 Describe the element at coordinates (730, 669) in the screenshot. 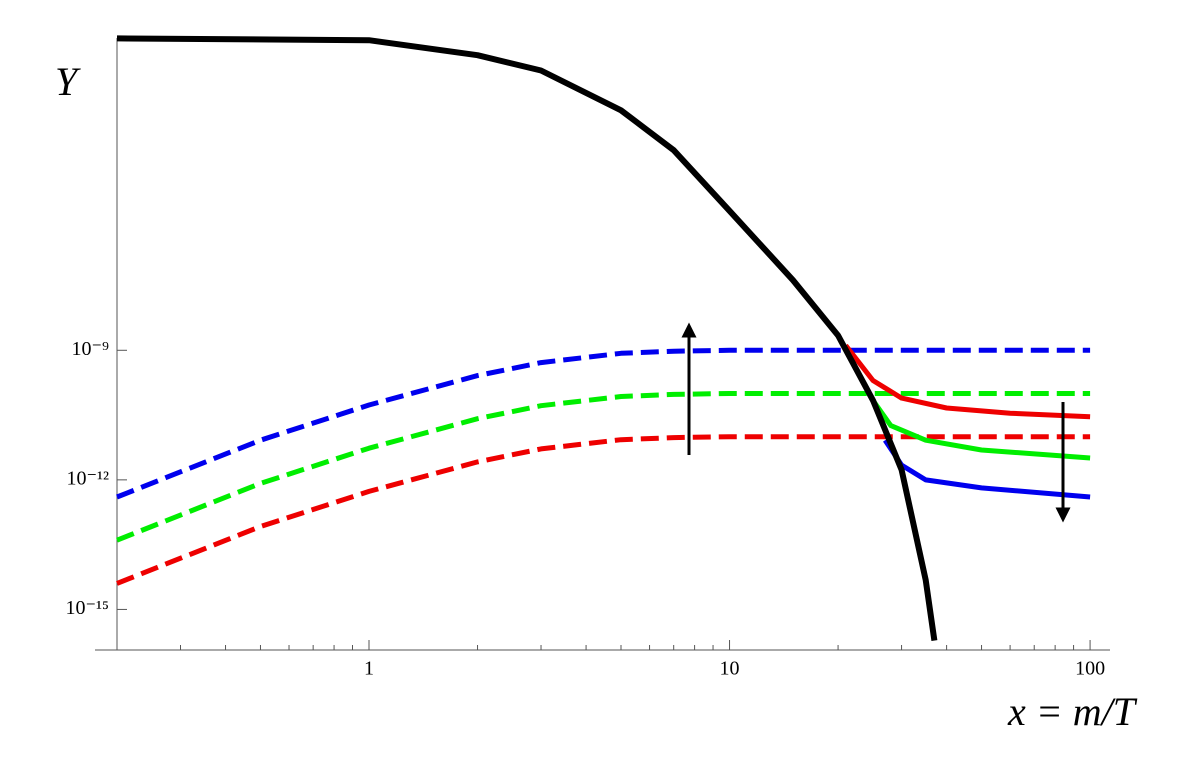

I see `x-tick-label: 10` at that location.